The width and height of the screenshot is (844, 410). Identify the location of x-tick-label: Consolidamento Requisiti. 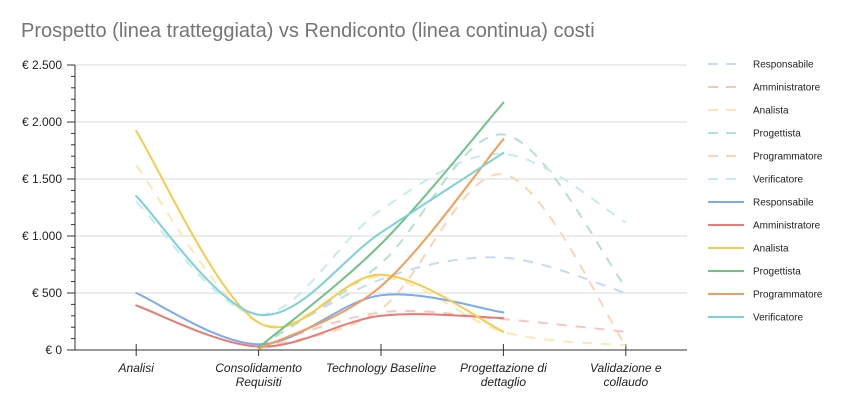
(258, 375).